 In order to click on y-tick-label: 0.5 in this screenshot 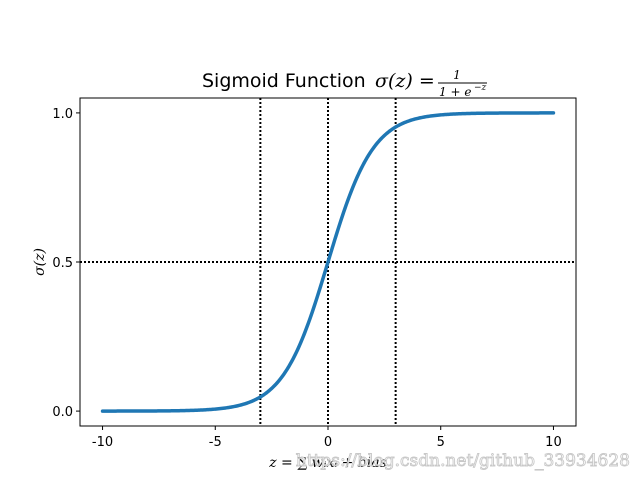, I will do `click(62, 263)`.